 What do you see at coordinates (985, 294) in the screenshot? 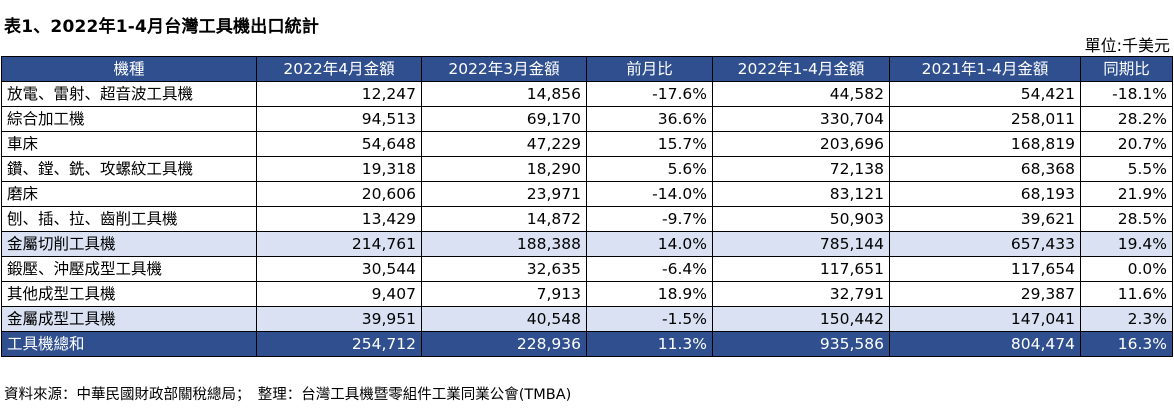
I see `cell-jan-apr-2021: 29,387` at bounding box center [985, 294].